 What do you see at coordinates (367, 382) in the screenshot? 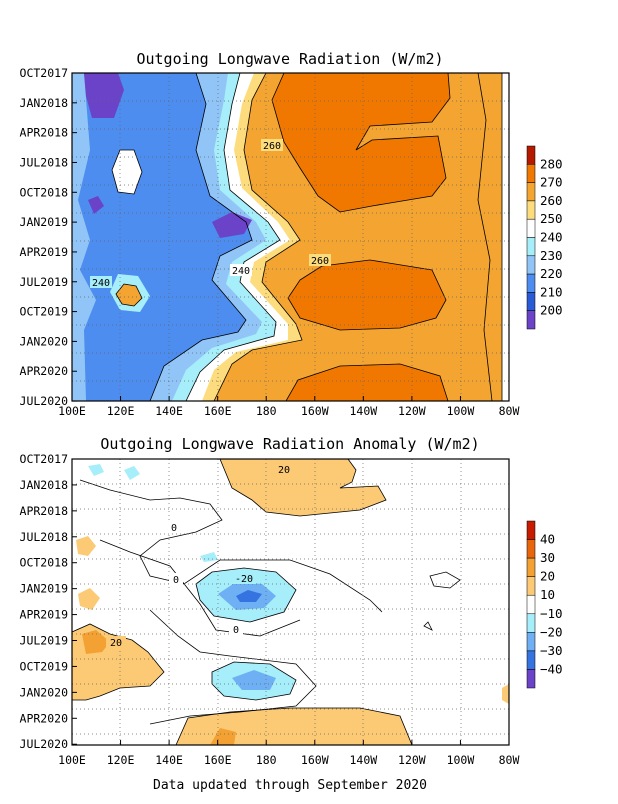
I see `olr-band-270-c` at bounding box center [367, 382].